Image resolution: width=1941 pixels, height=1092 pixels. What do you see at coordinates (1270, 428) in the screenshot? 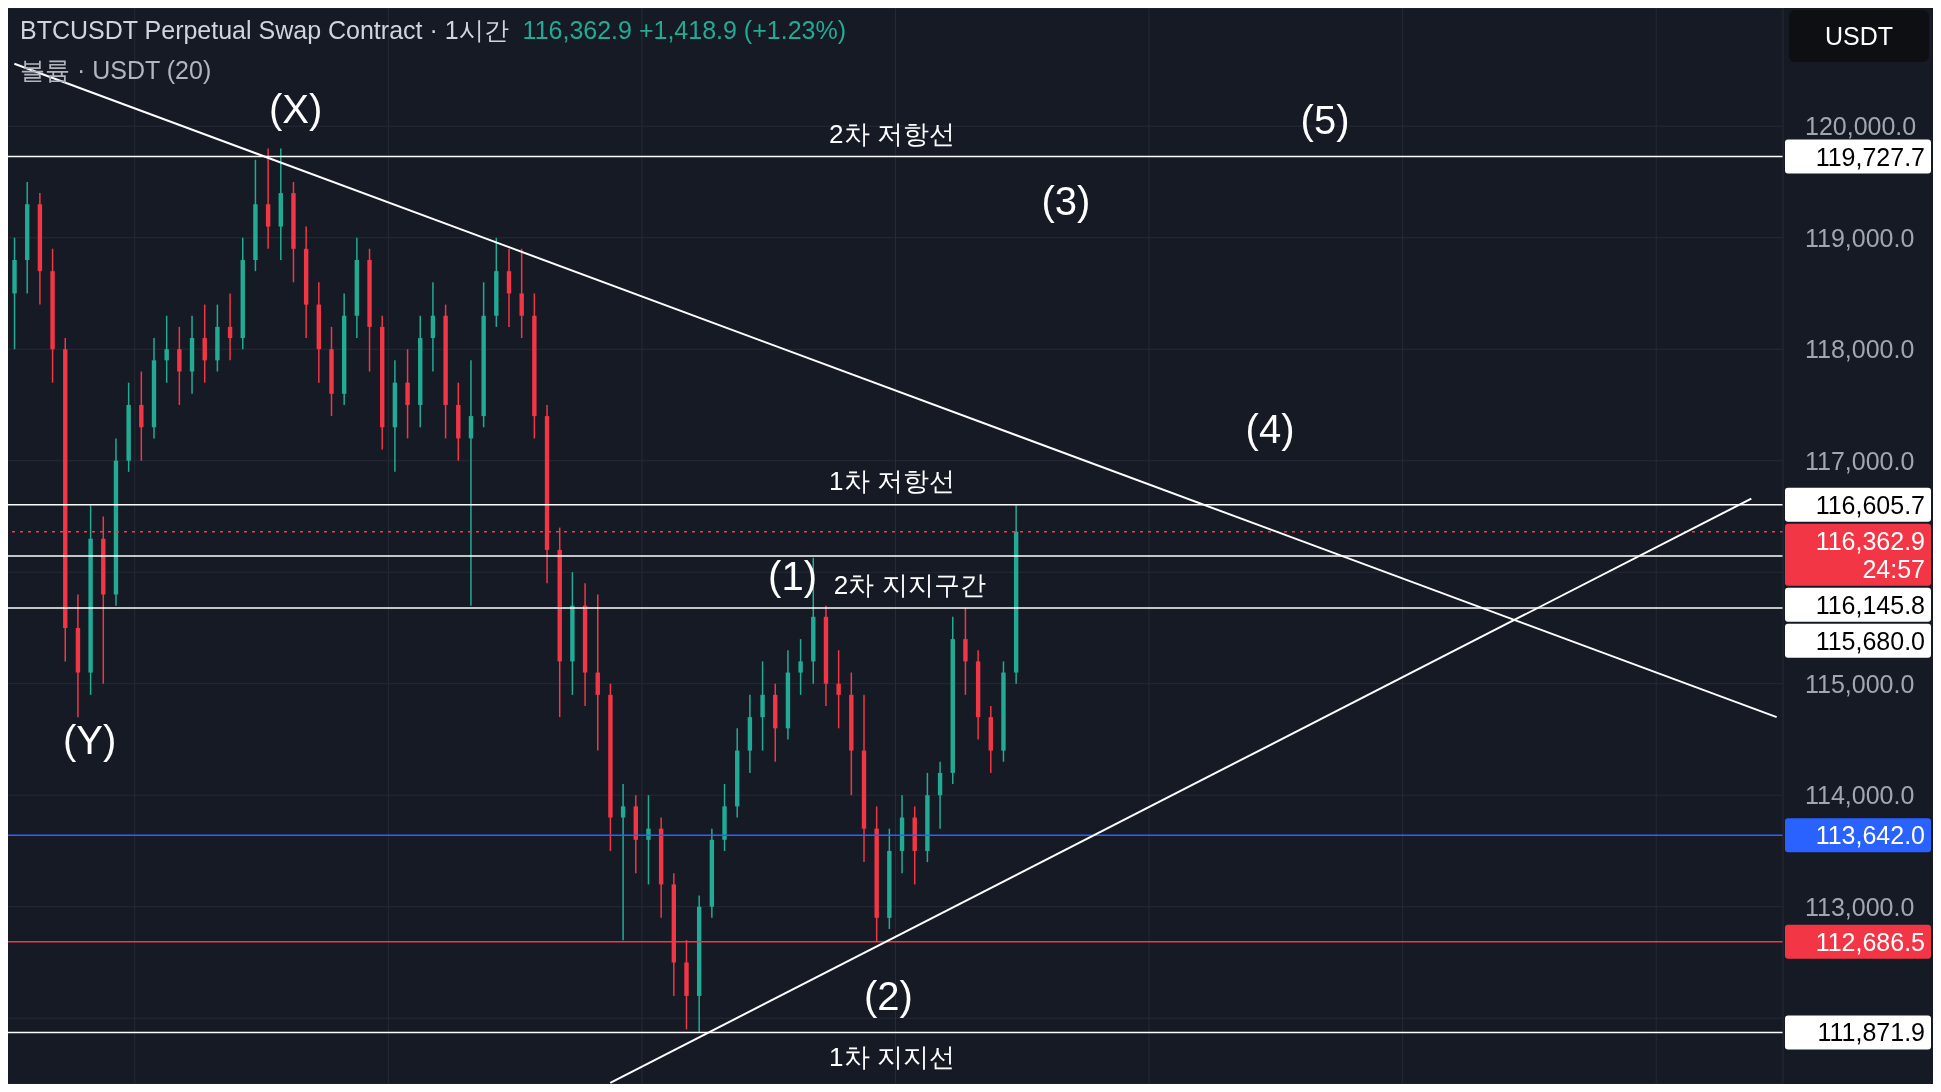
I see `annotation: (4)` at bounding box center [1270, 428].